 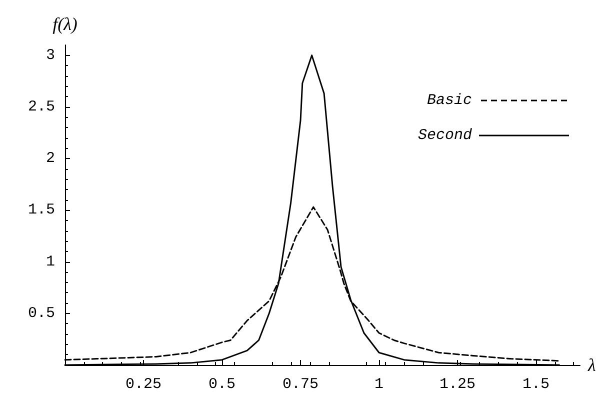 What do you see at coordinates (41, 210) in the screenshot?
I see `y-tick-label: 1.5` at bounding box center [41, 210].